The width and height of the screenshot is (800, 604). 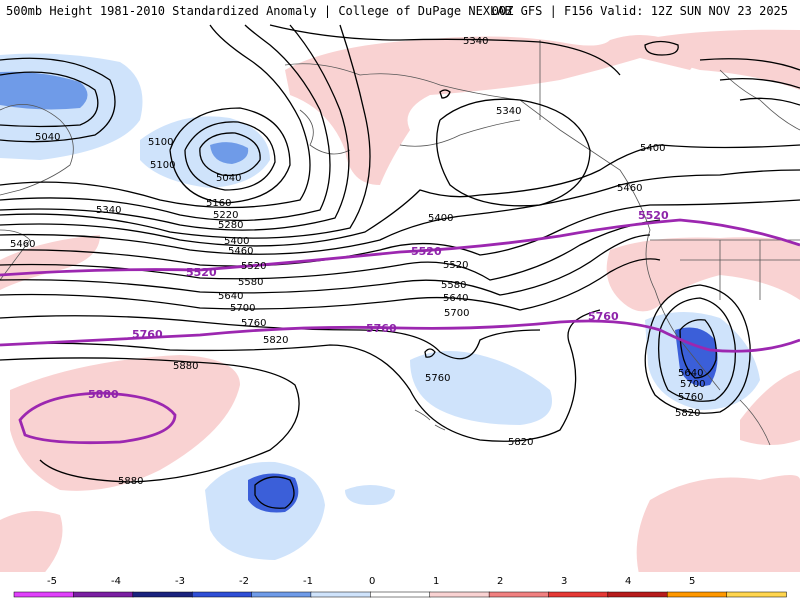 What do you see at coordinates (436, 581) in the screenshot?
I see `legend-tick: 1` at bounding box center [436, 581].